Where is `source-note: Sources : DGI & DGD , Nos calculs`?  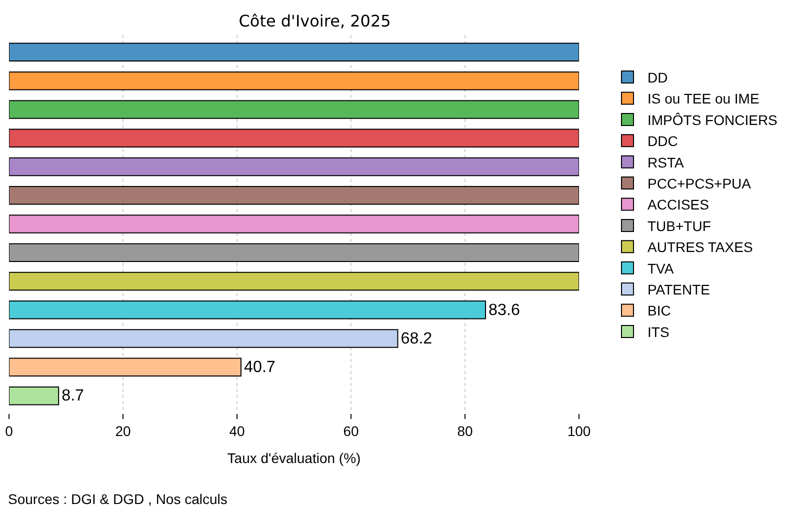
source-note: Sources : DGI & DGD , Nos calculs is located at coordinates (118, 499).